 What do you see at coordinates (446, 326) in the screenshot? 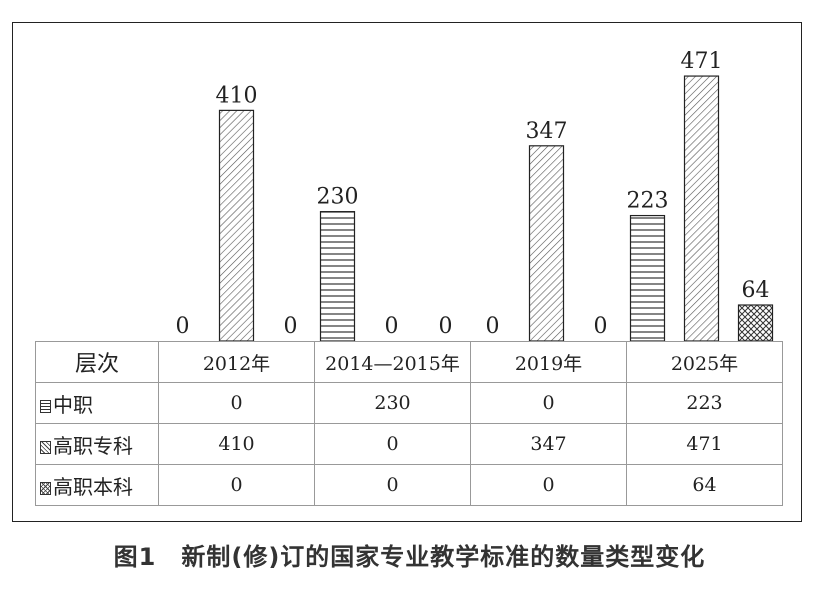
I see `data-label-1-2: 0` at bounding box center [446, 326].